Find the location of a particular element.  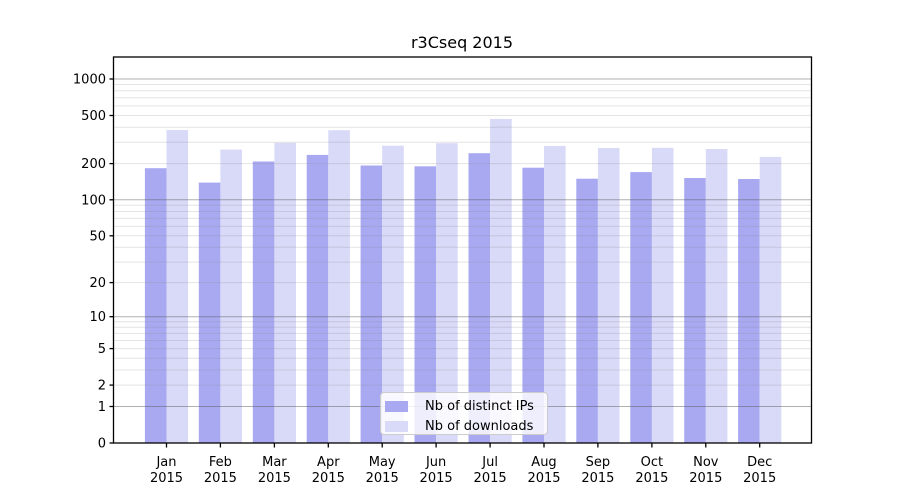

legend: Nb of distinct IPs Nb of downloads is located at coordinates (464, 413).